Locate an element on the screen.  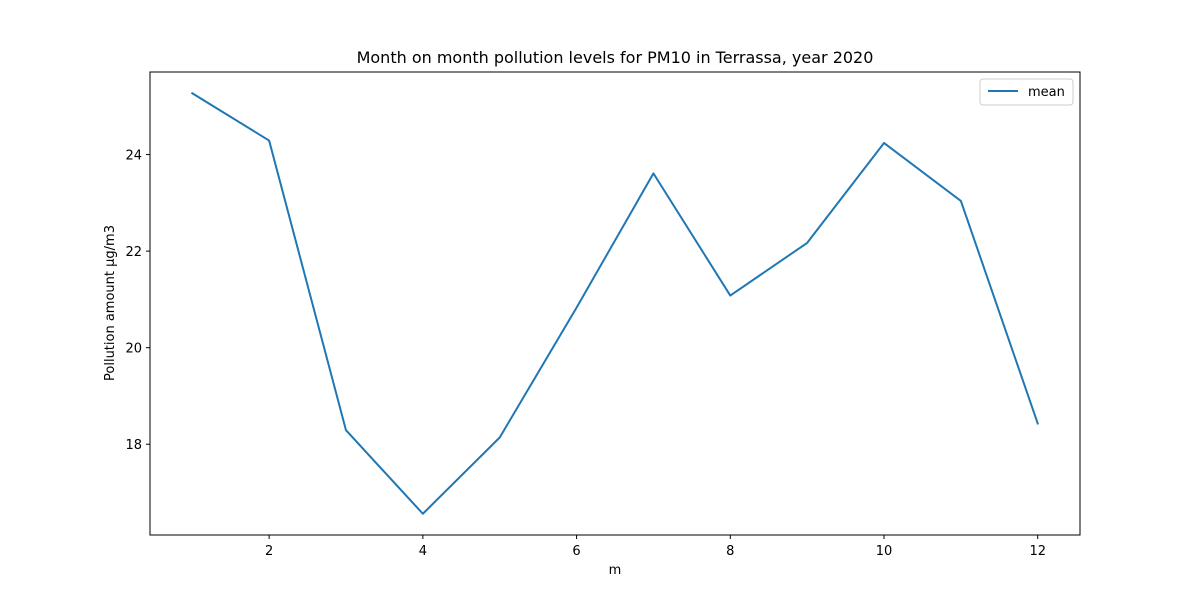
y-axis-label: Pollution amount µg/m3 is located at coordinates (110, 303).